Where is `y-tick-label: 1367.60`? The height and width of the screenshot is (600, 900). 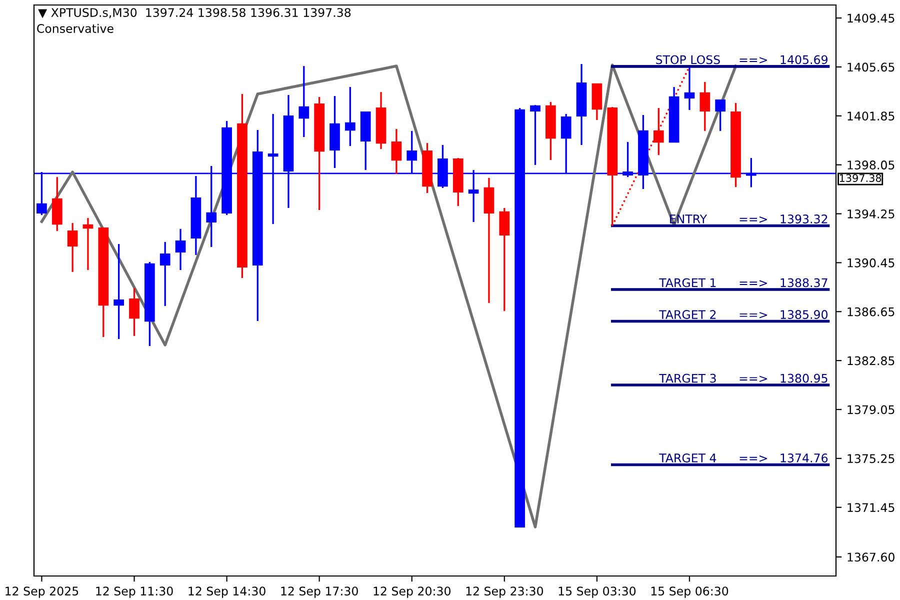
y-tick-label: 1367.60 is located at coordinates (871, 557).